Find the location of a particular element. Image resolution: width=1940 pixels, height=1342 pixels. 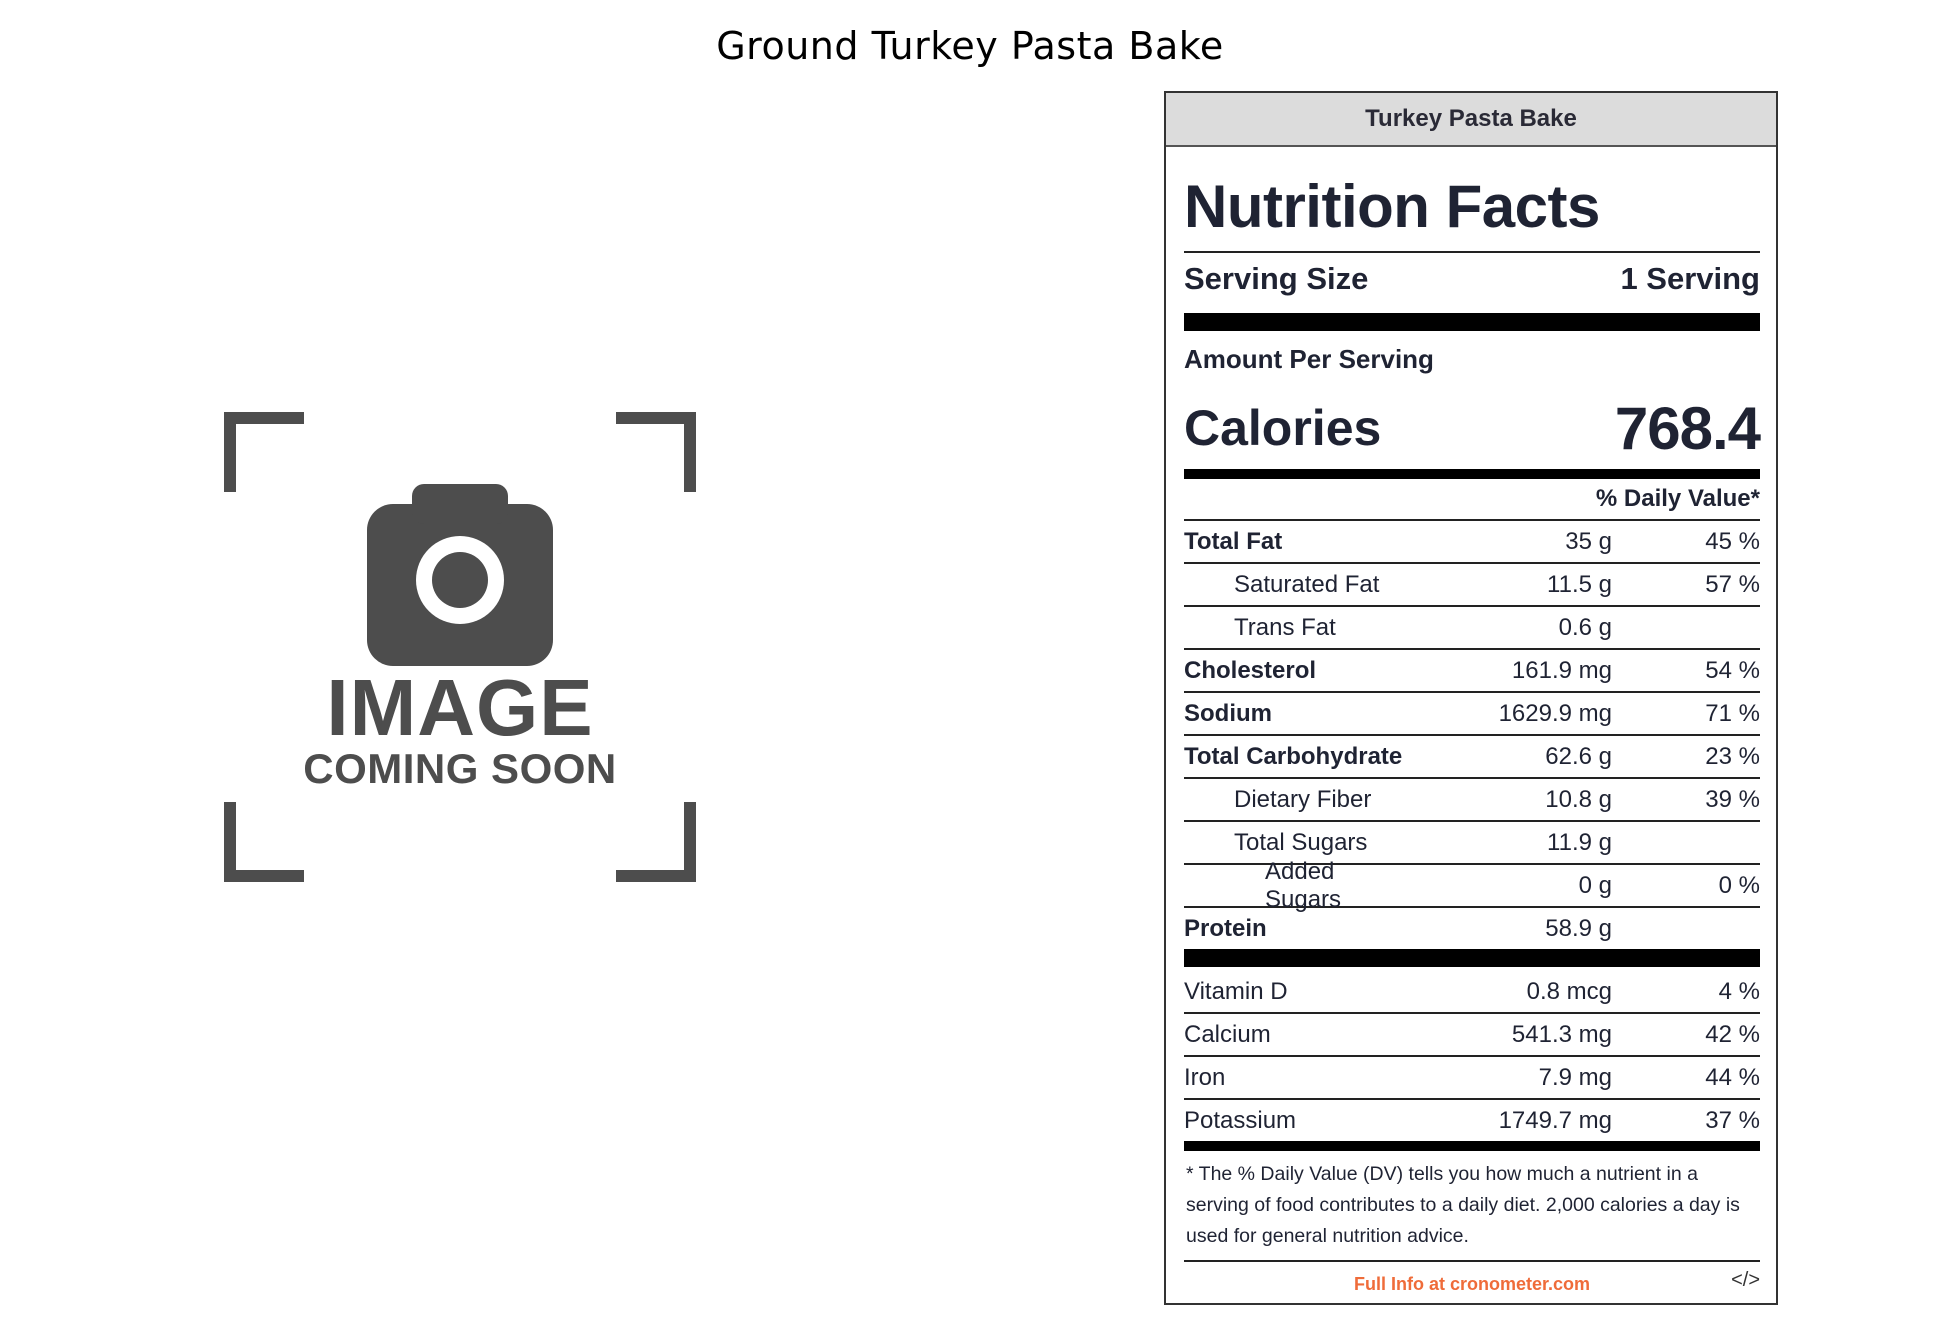

label-header: Turkey Pasta Bake is located at coordinates (1471, 120).